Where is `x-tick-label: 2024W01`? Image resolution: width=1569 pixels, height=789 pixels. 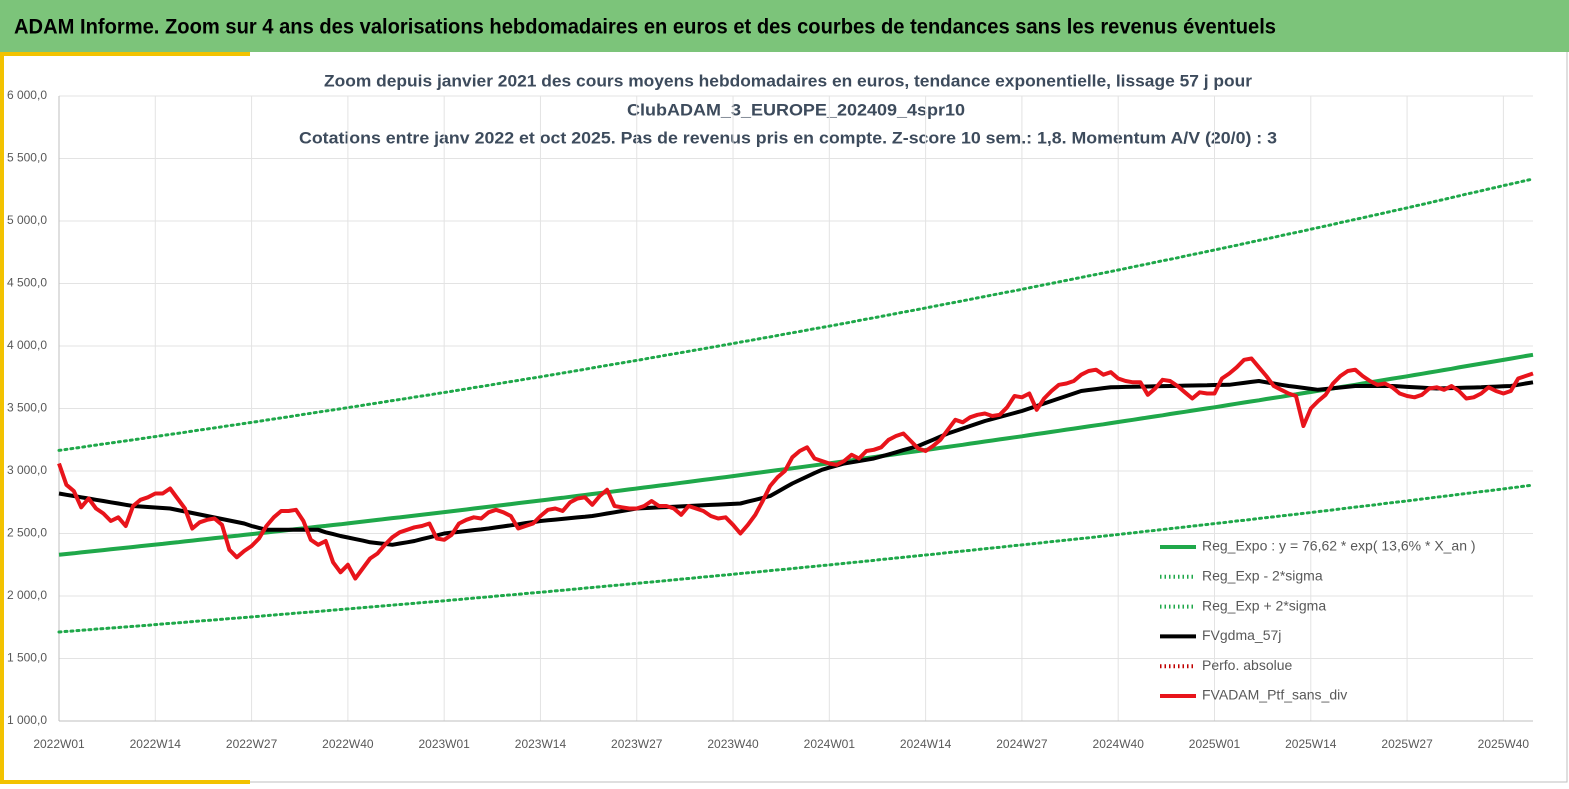
x-tick-label: 2024W01 is located at coordinates (830, 744).